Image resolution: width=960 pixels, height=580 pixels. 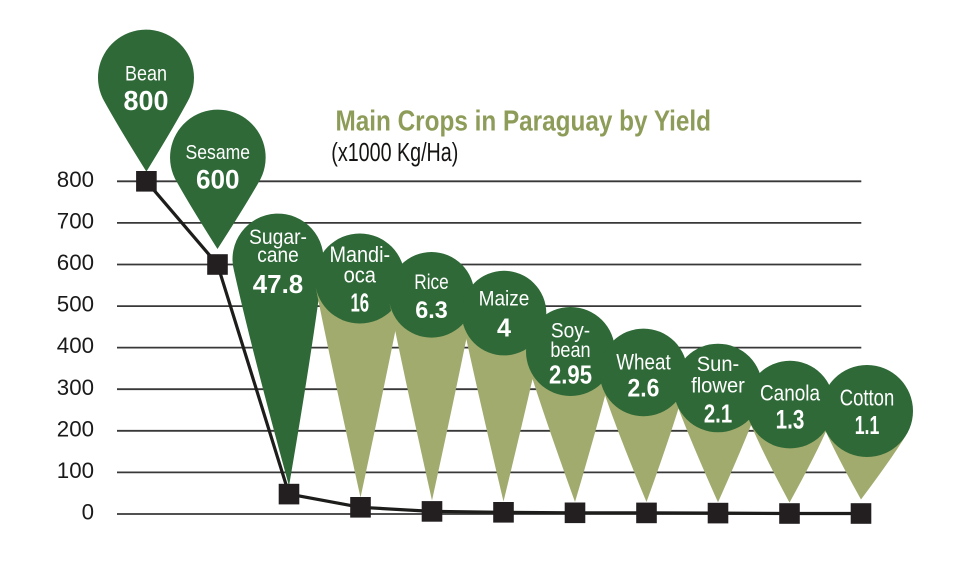 What do you see at coordinates (867, 397) in the screenshot?
I see `svg-text: Cotton` at bounding box center [867, 397].